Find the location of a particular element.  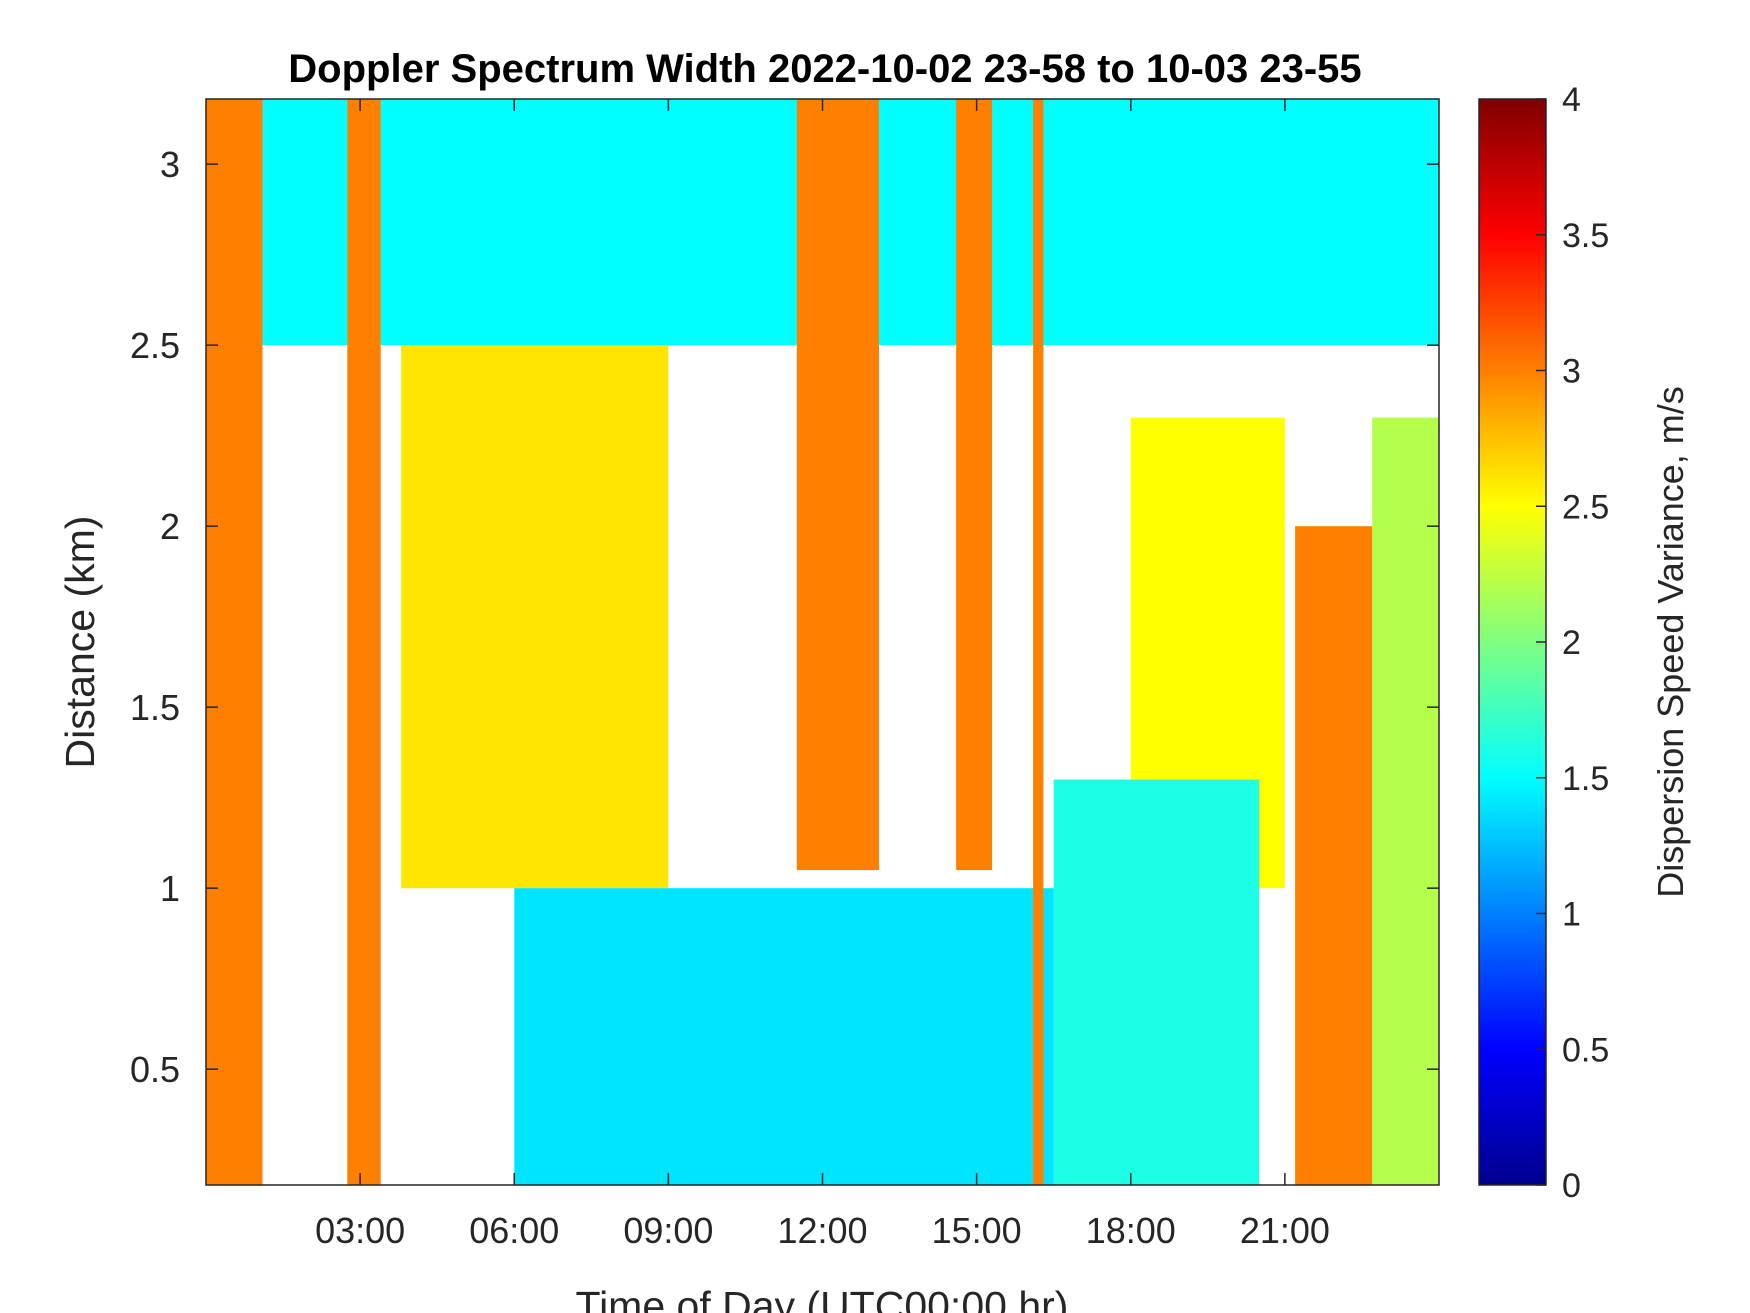

x-tick-label: 09:00 is located at coordinates (668, 1230).